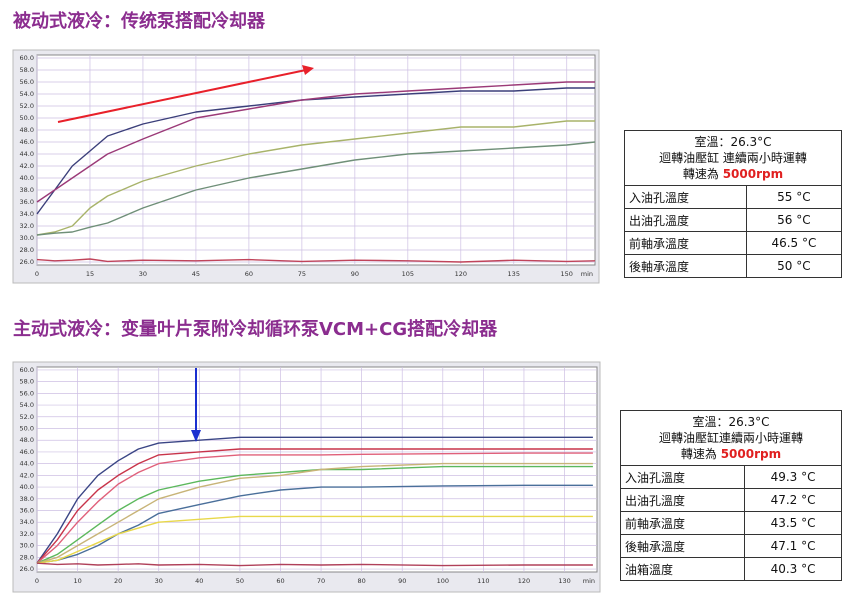  Describe the element at coordinates (77, 581) in the screenshot. I see `x-tick-label: 10` at that location.